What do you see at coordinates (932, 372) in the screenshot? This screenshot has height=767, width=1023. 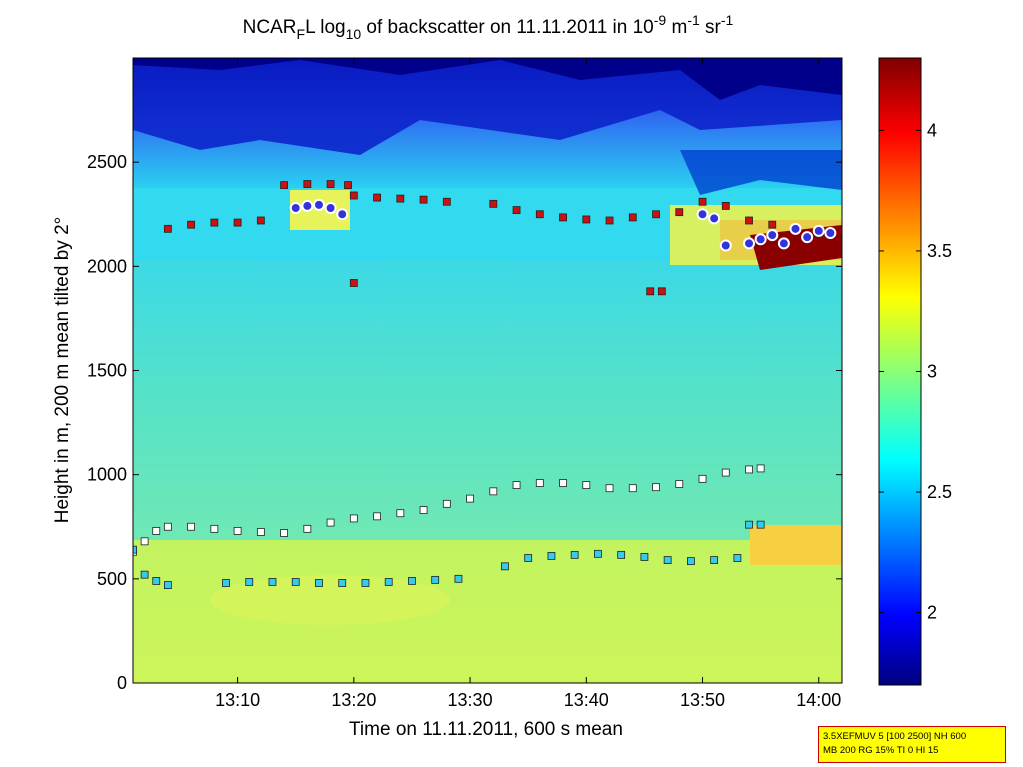 I see `colorbar-tick-label: 3` at bounding box center [932, 372].